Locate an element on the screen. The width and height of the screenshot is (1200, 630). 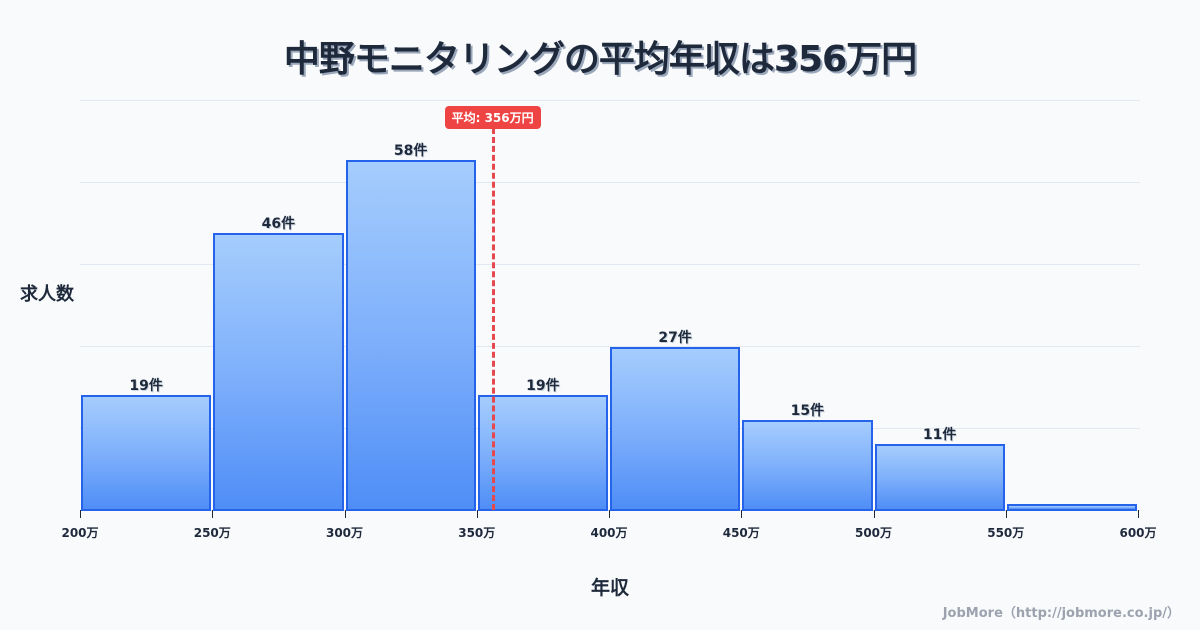
average-line is located at coordinates (493, 319).